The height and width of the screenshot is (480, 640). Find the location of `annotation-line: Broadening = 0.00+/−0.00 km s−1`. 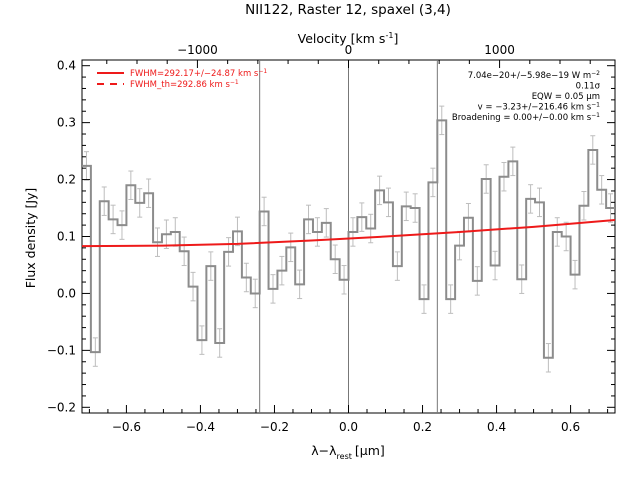

annotation-line: Broadening = 0.00+/−0.00 km s−1 is located at coordinates (526, 117).